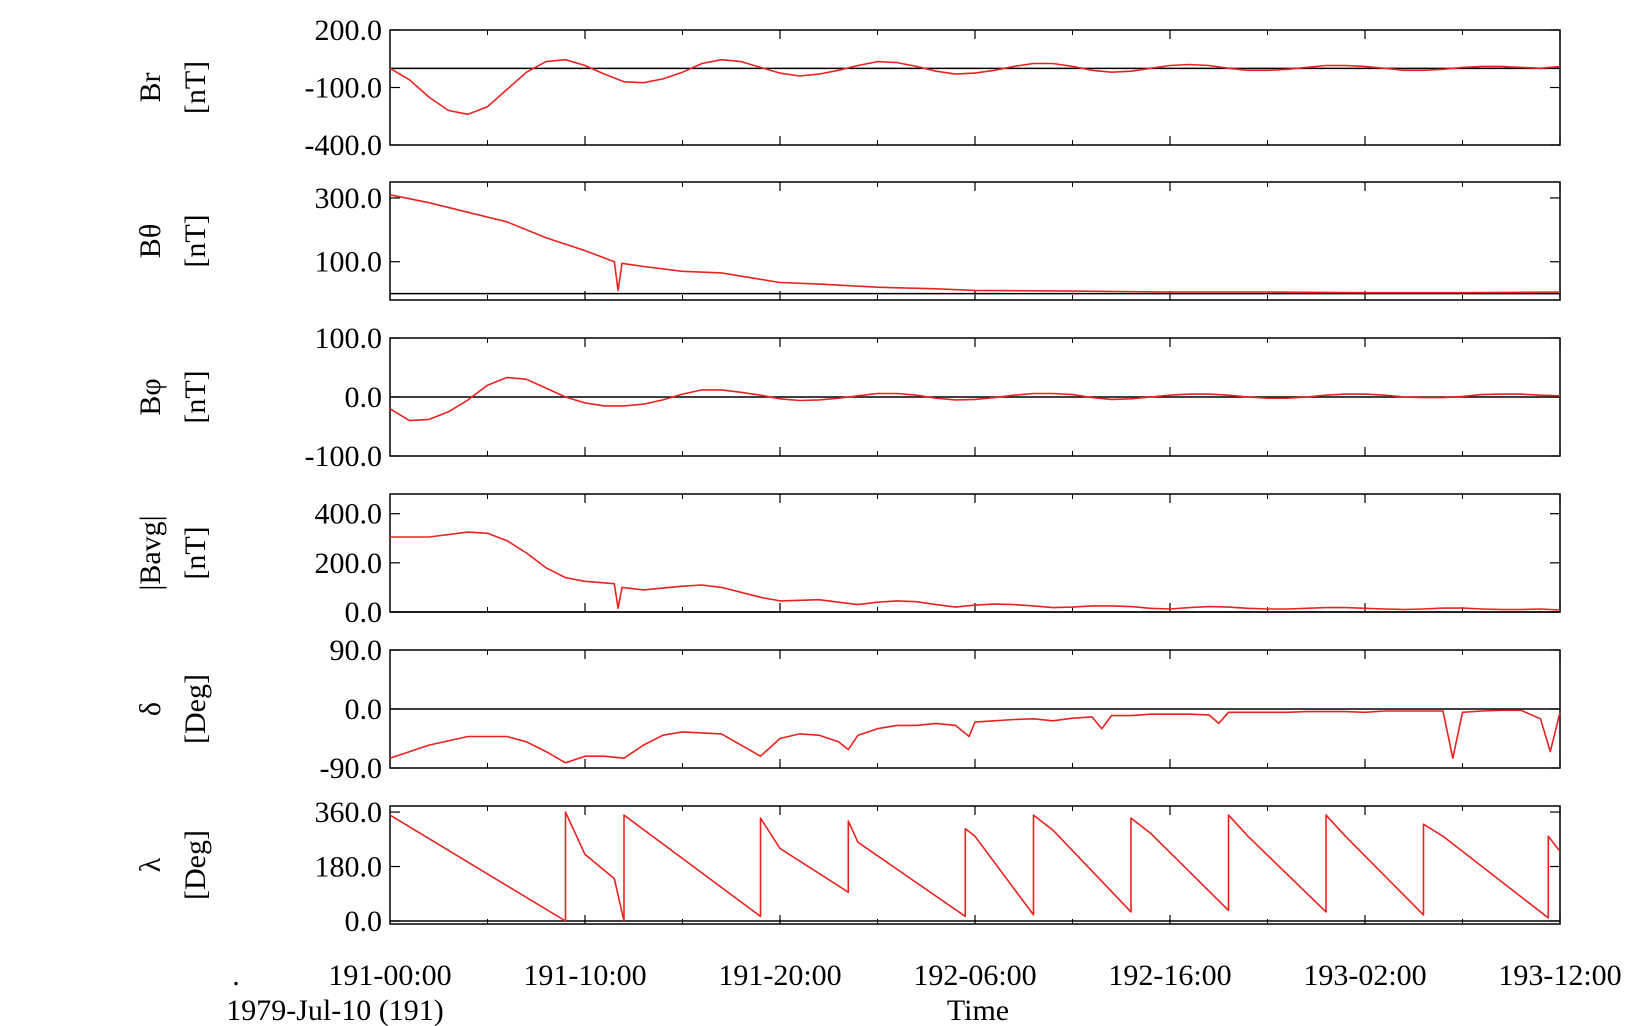  What do you see at coordinates (344, 145) in the screenshot?
I see `y-tick-label: -400.0` at bounding box center [344, 145].